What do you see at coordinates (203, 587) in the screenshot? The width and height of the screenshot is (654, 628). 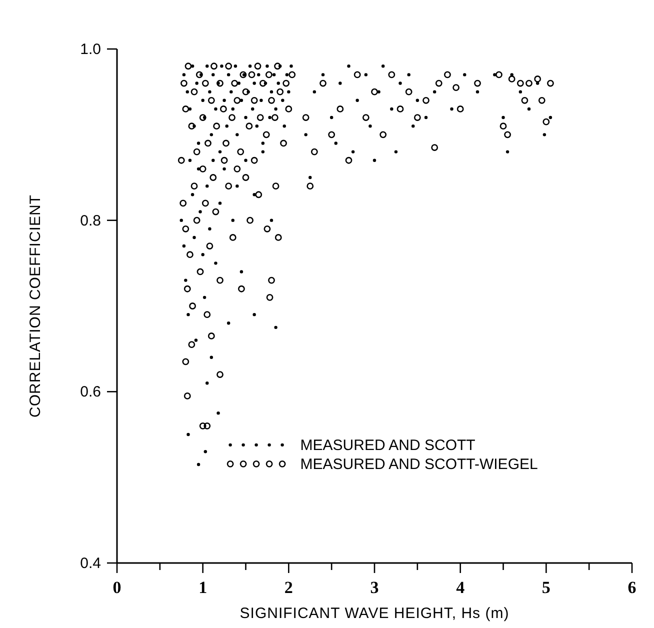 I see `x-tick-label: 1` at bounding box center [203, 587].